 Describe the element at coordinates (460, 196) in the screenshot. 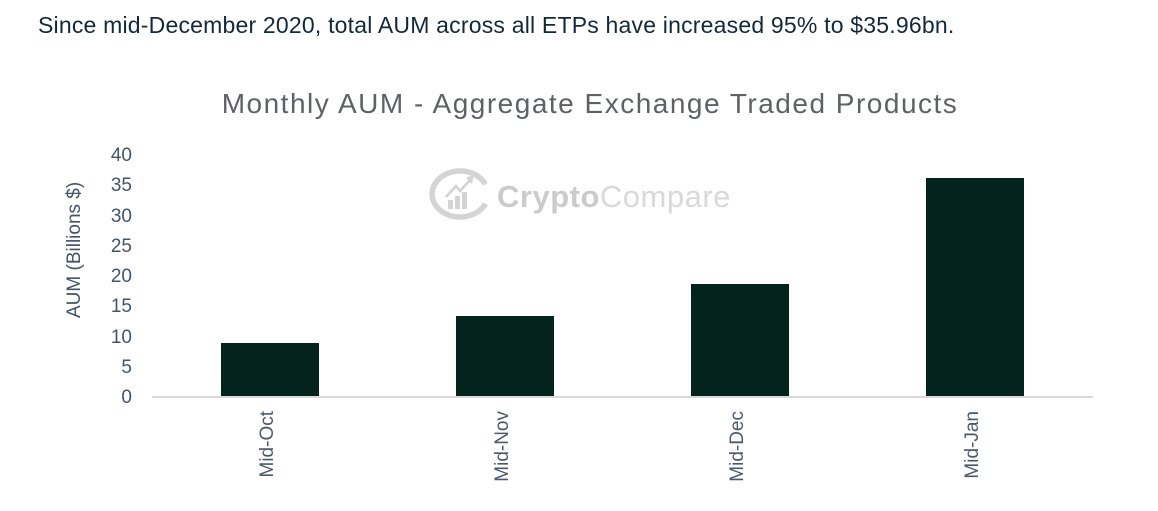

I see `cryptocompare-logo-icon` at that location.